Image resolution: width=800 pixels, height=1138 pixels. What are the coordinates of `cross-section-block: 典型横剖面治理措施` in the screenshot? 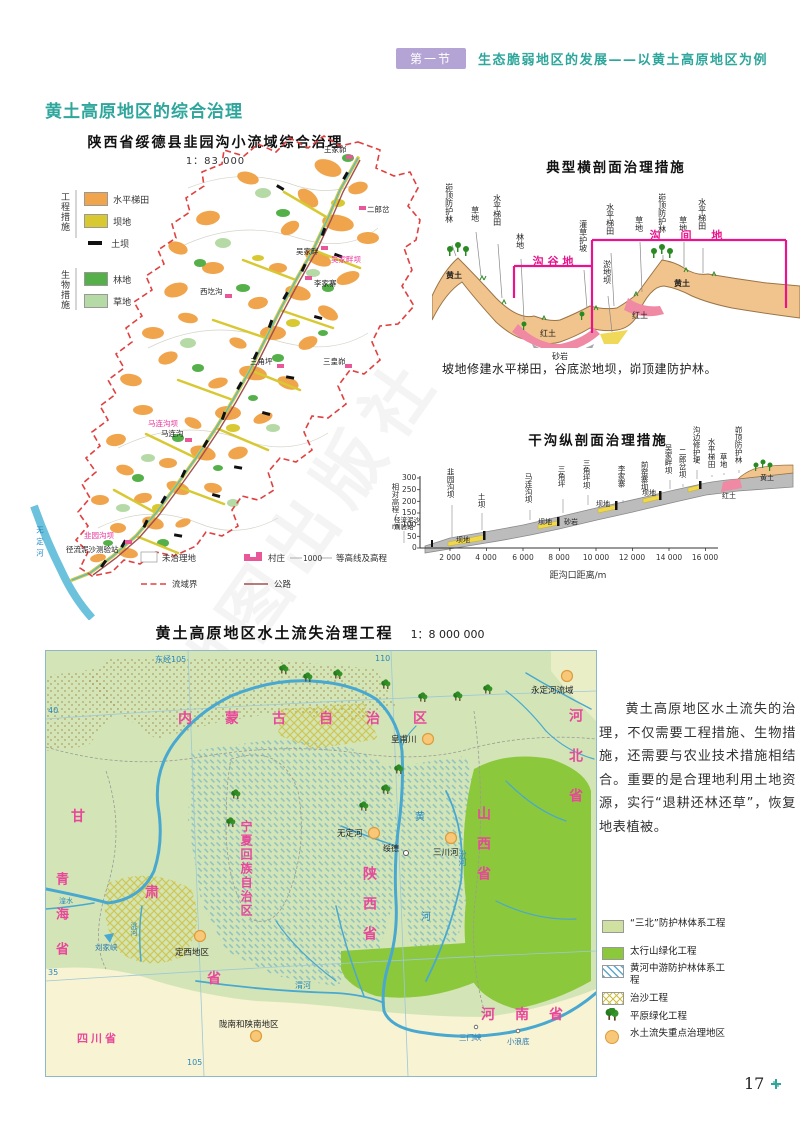 It's located at (616, 254).